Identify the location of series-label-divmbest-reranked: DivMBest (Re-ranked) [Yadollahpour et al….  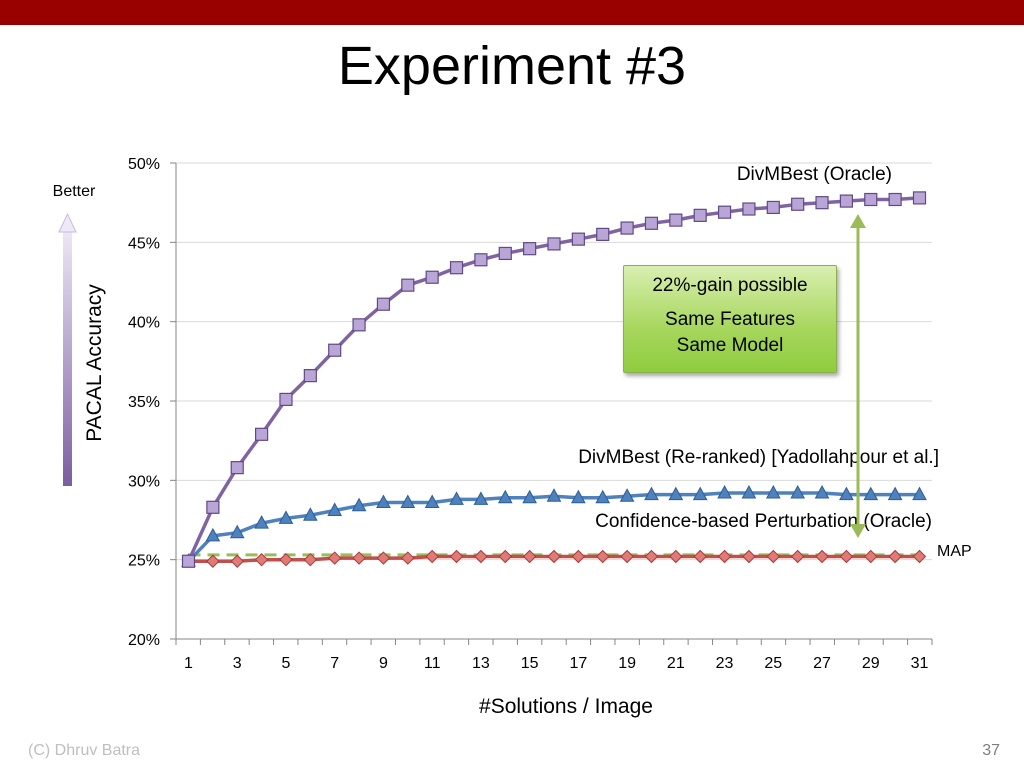
(758, 457).